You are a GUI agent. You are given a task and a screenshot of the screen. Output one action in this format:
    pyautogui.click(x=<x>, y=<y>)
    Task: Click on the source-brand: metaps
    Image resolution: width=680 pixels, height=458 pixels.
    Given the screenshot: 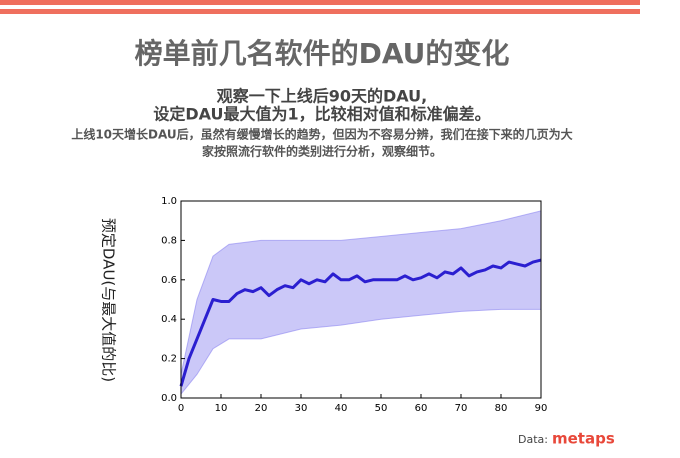 What is the action you would take?
    pyautogui.click(x=583, y=439)
    